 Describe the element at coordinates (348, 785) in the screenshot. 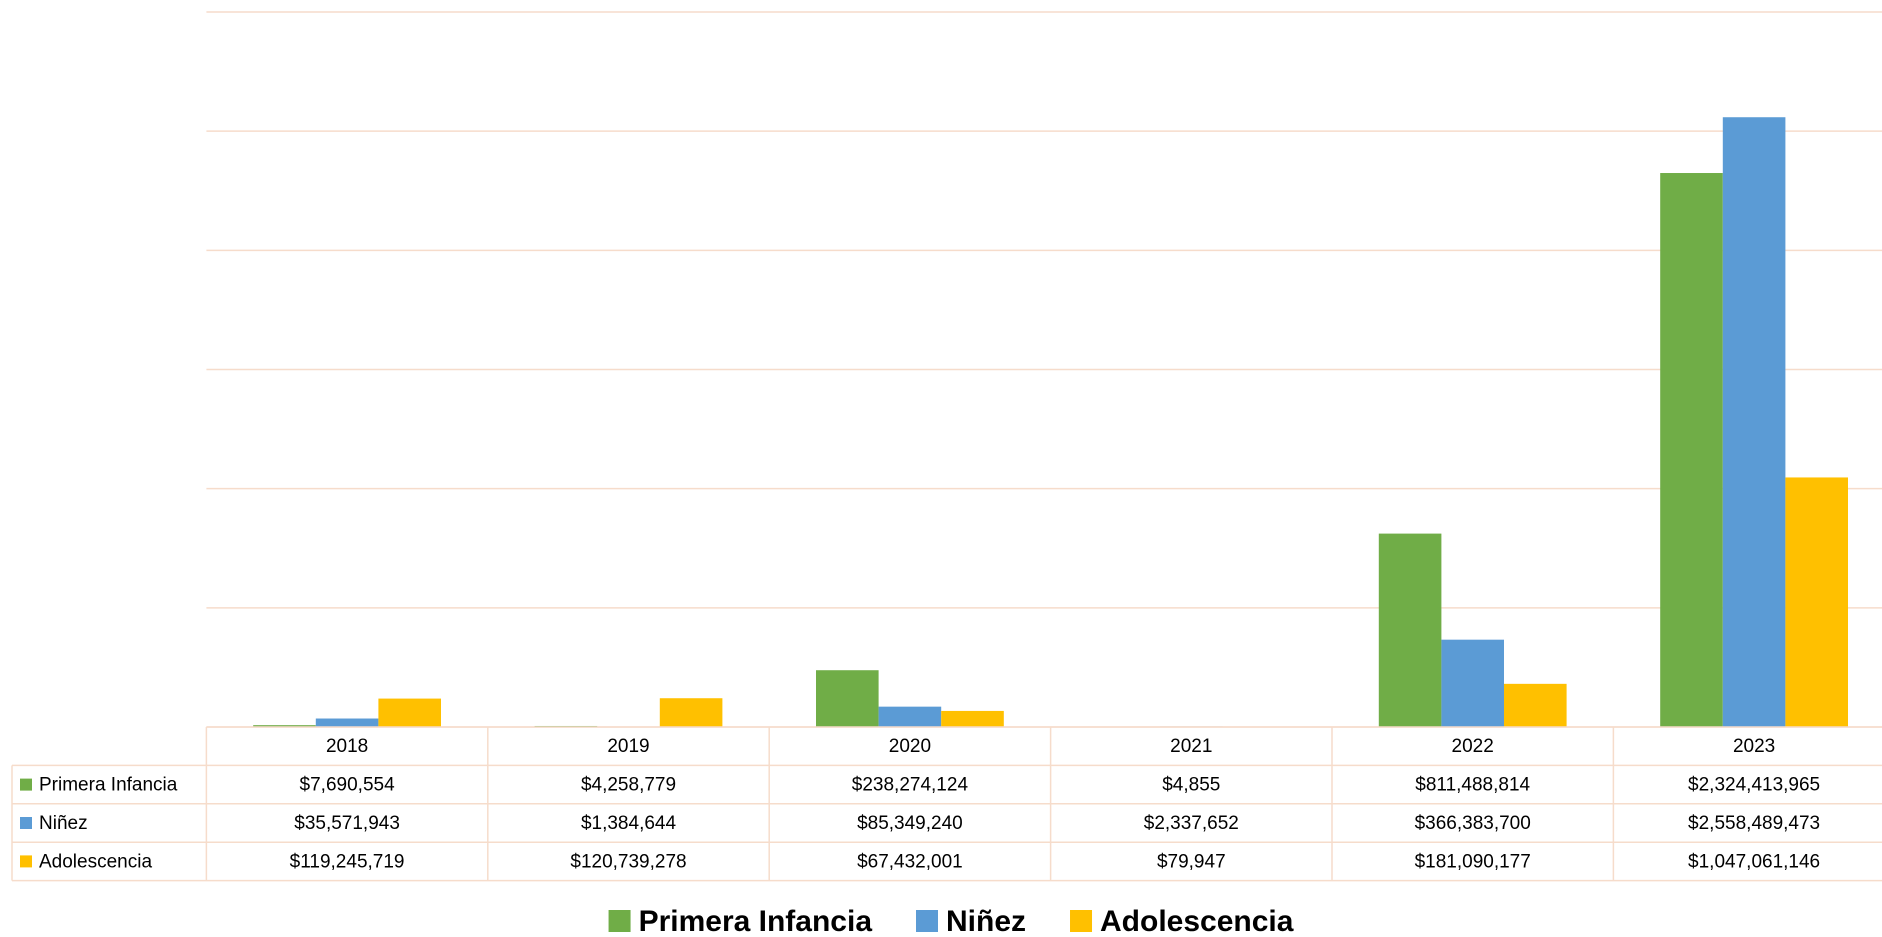

I see `table-value: $7,690,554` at that location.